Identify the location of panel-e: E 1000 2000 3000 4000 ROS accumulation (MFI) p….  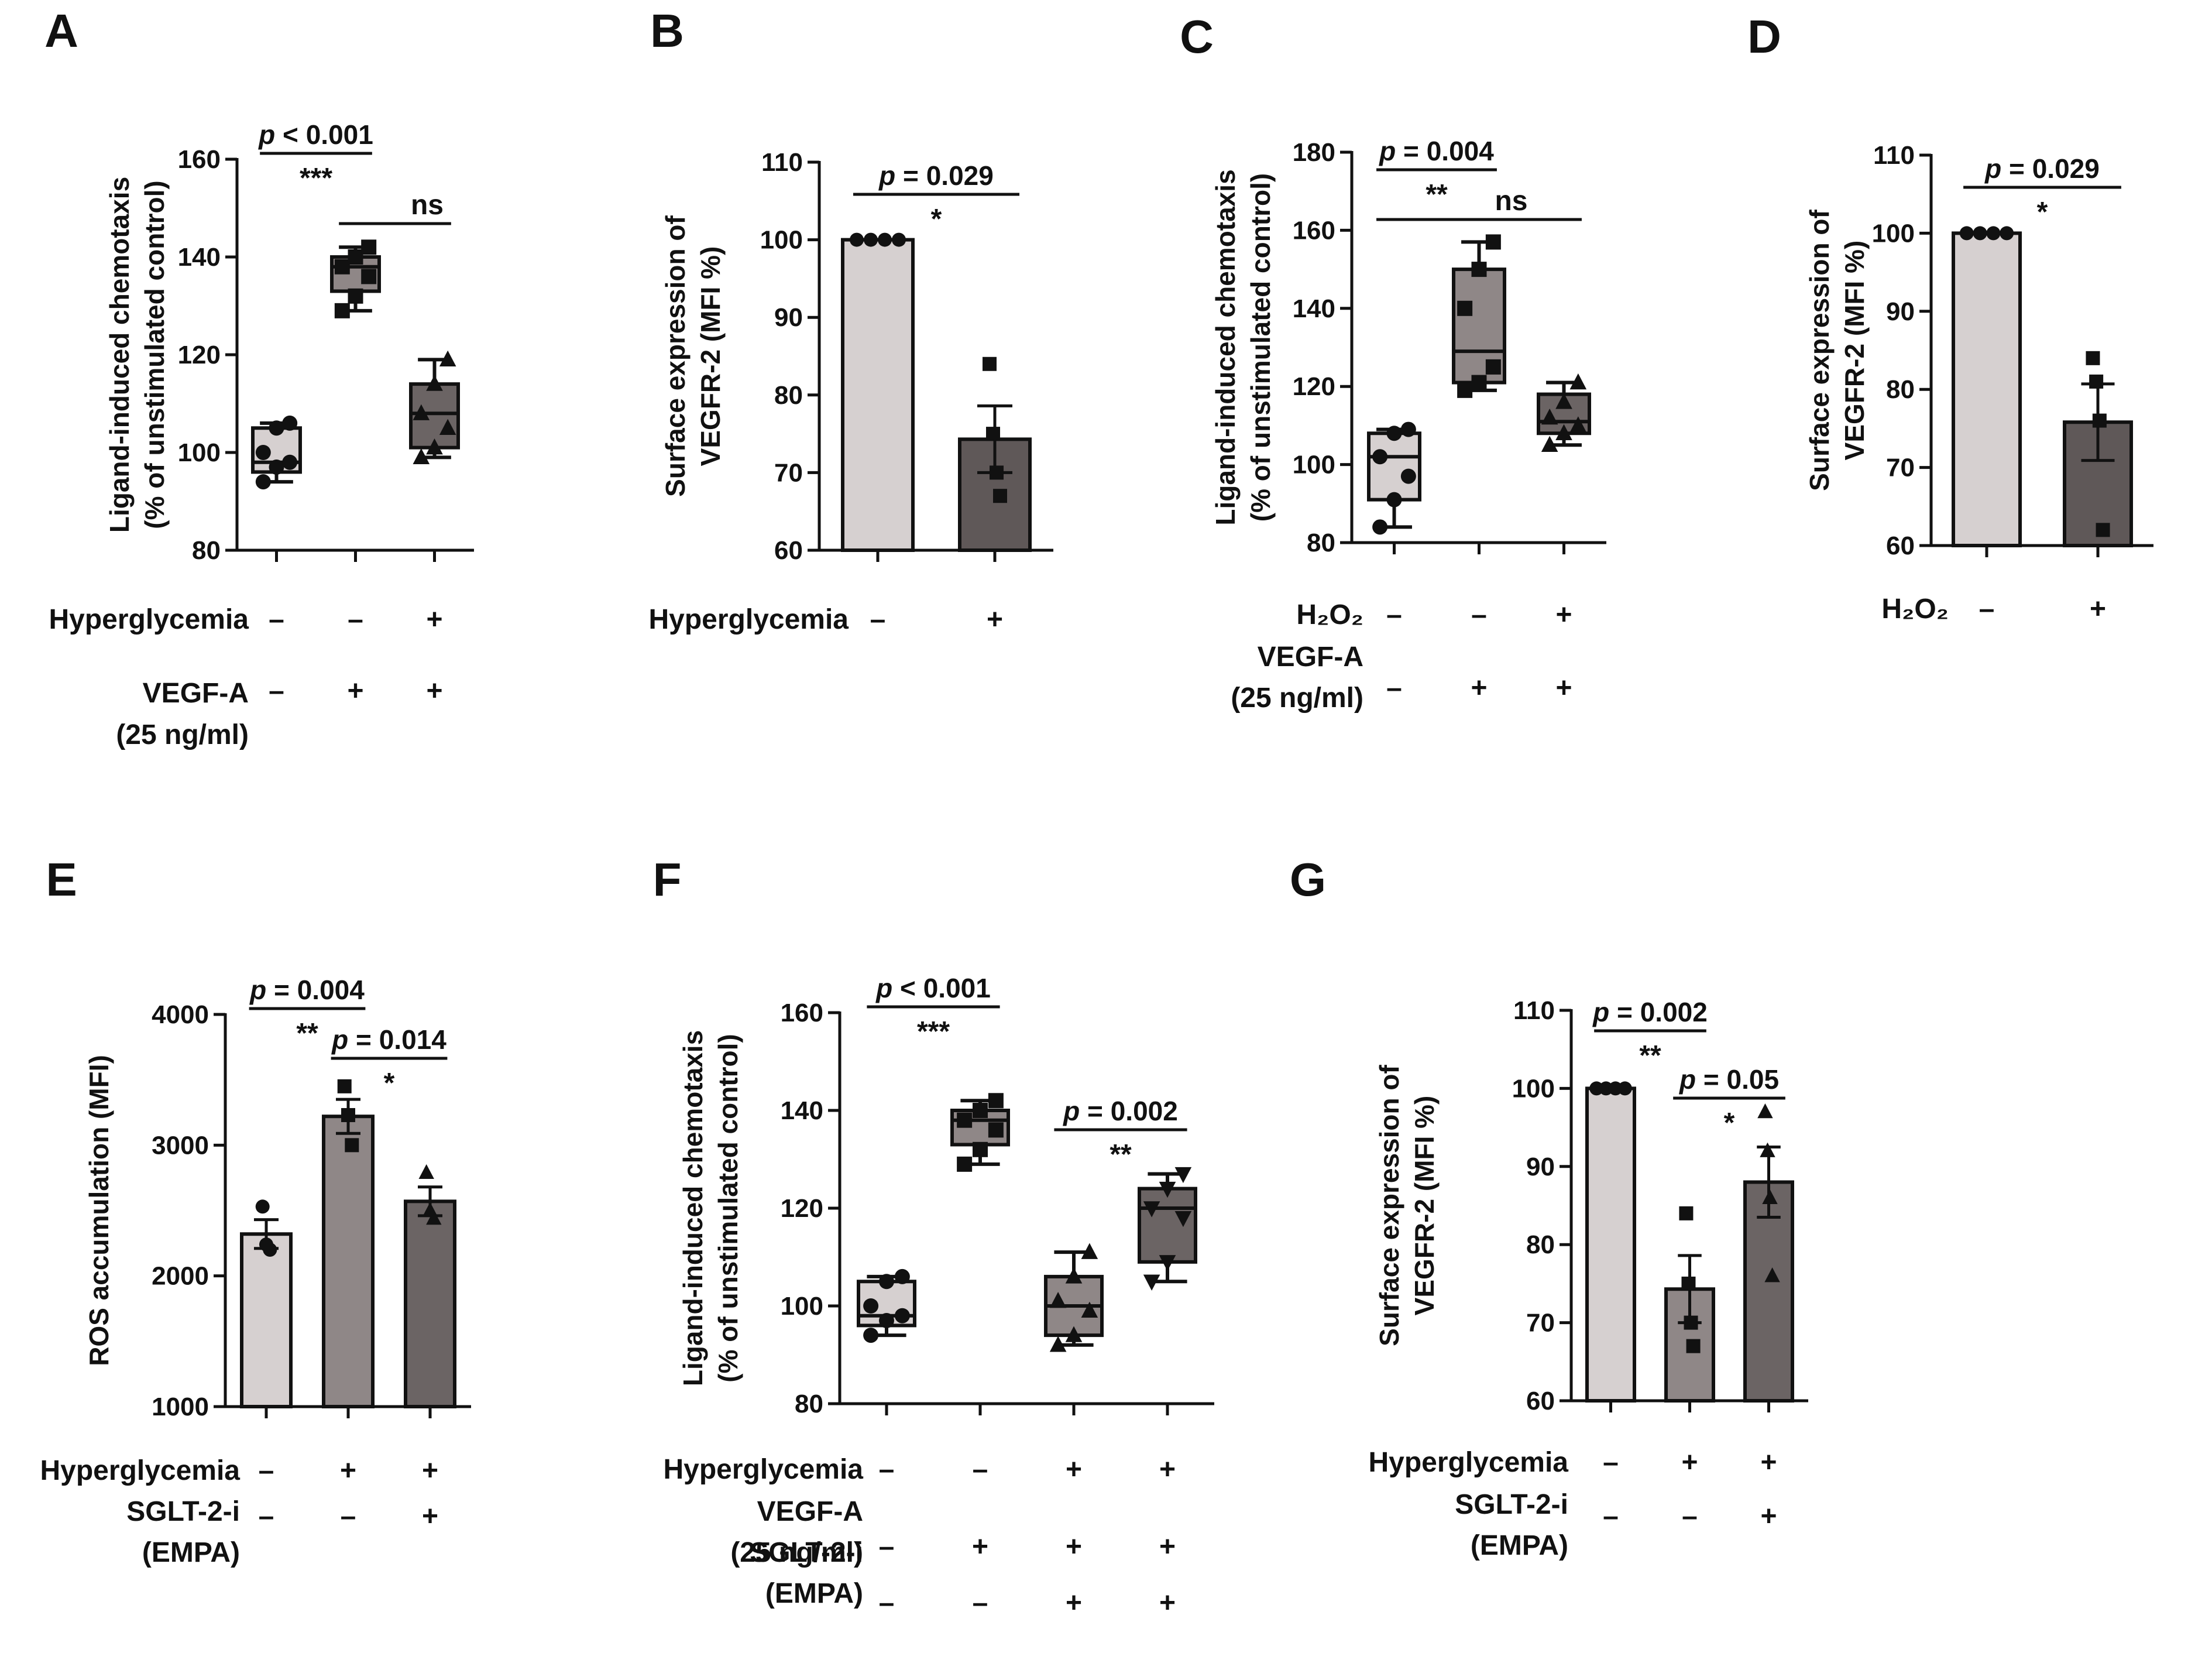
(255, 1210).